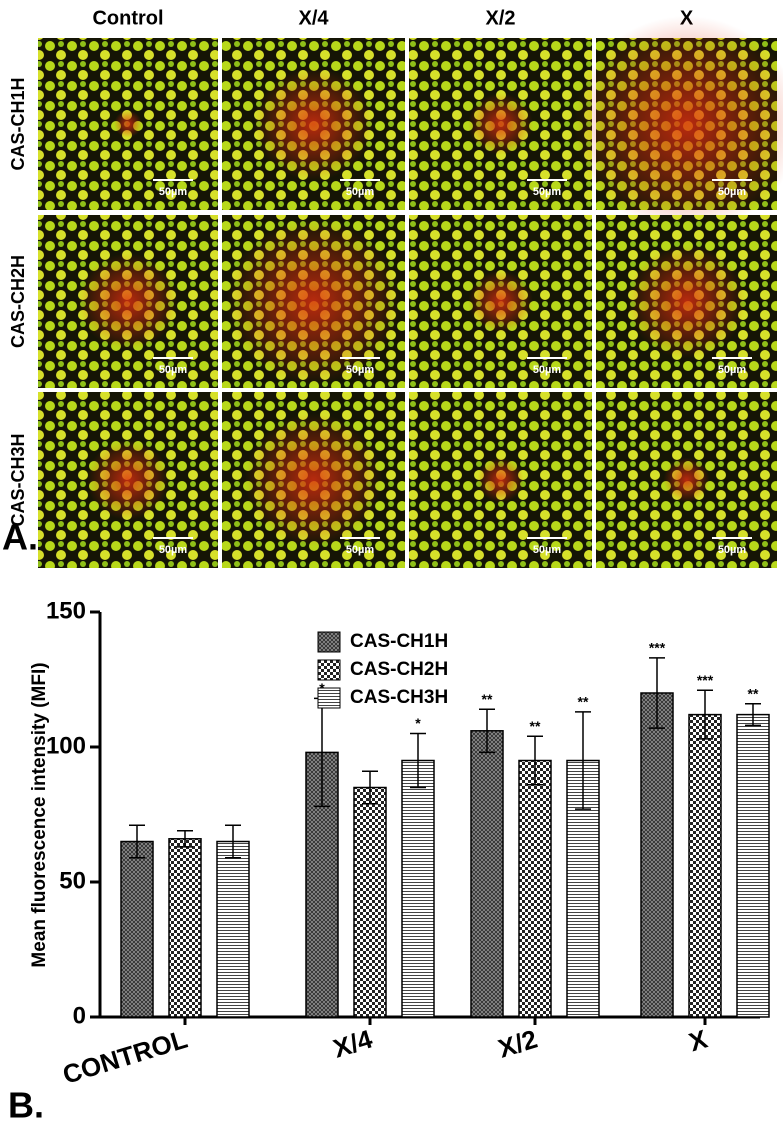 The image size is (783, 1126). What do you see at coordinates (518, 1044) in the screenshot?
I see `x-tick-label: X/2` at bounding box center [518, 1044].